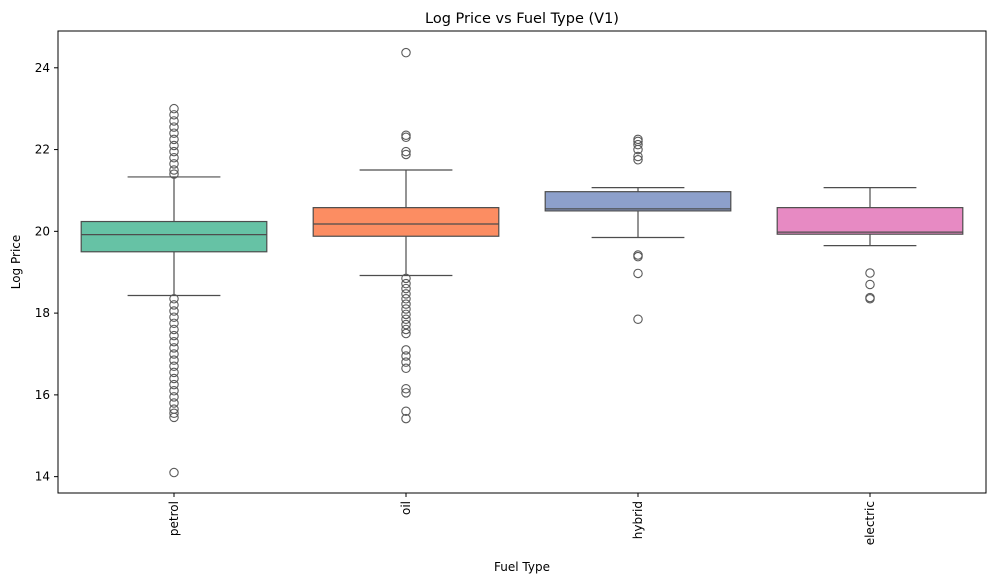 The height and width of the screenshot is (584, 997). What do you see at coordinates (42, 231) in the screenshot?
I see `y-tick-label: 20` at bounding box center [42, 231].